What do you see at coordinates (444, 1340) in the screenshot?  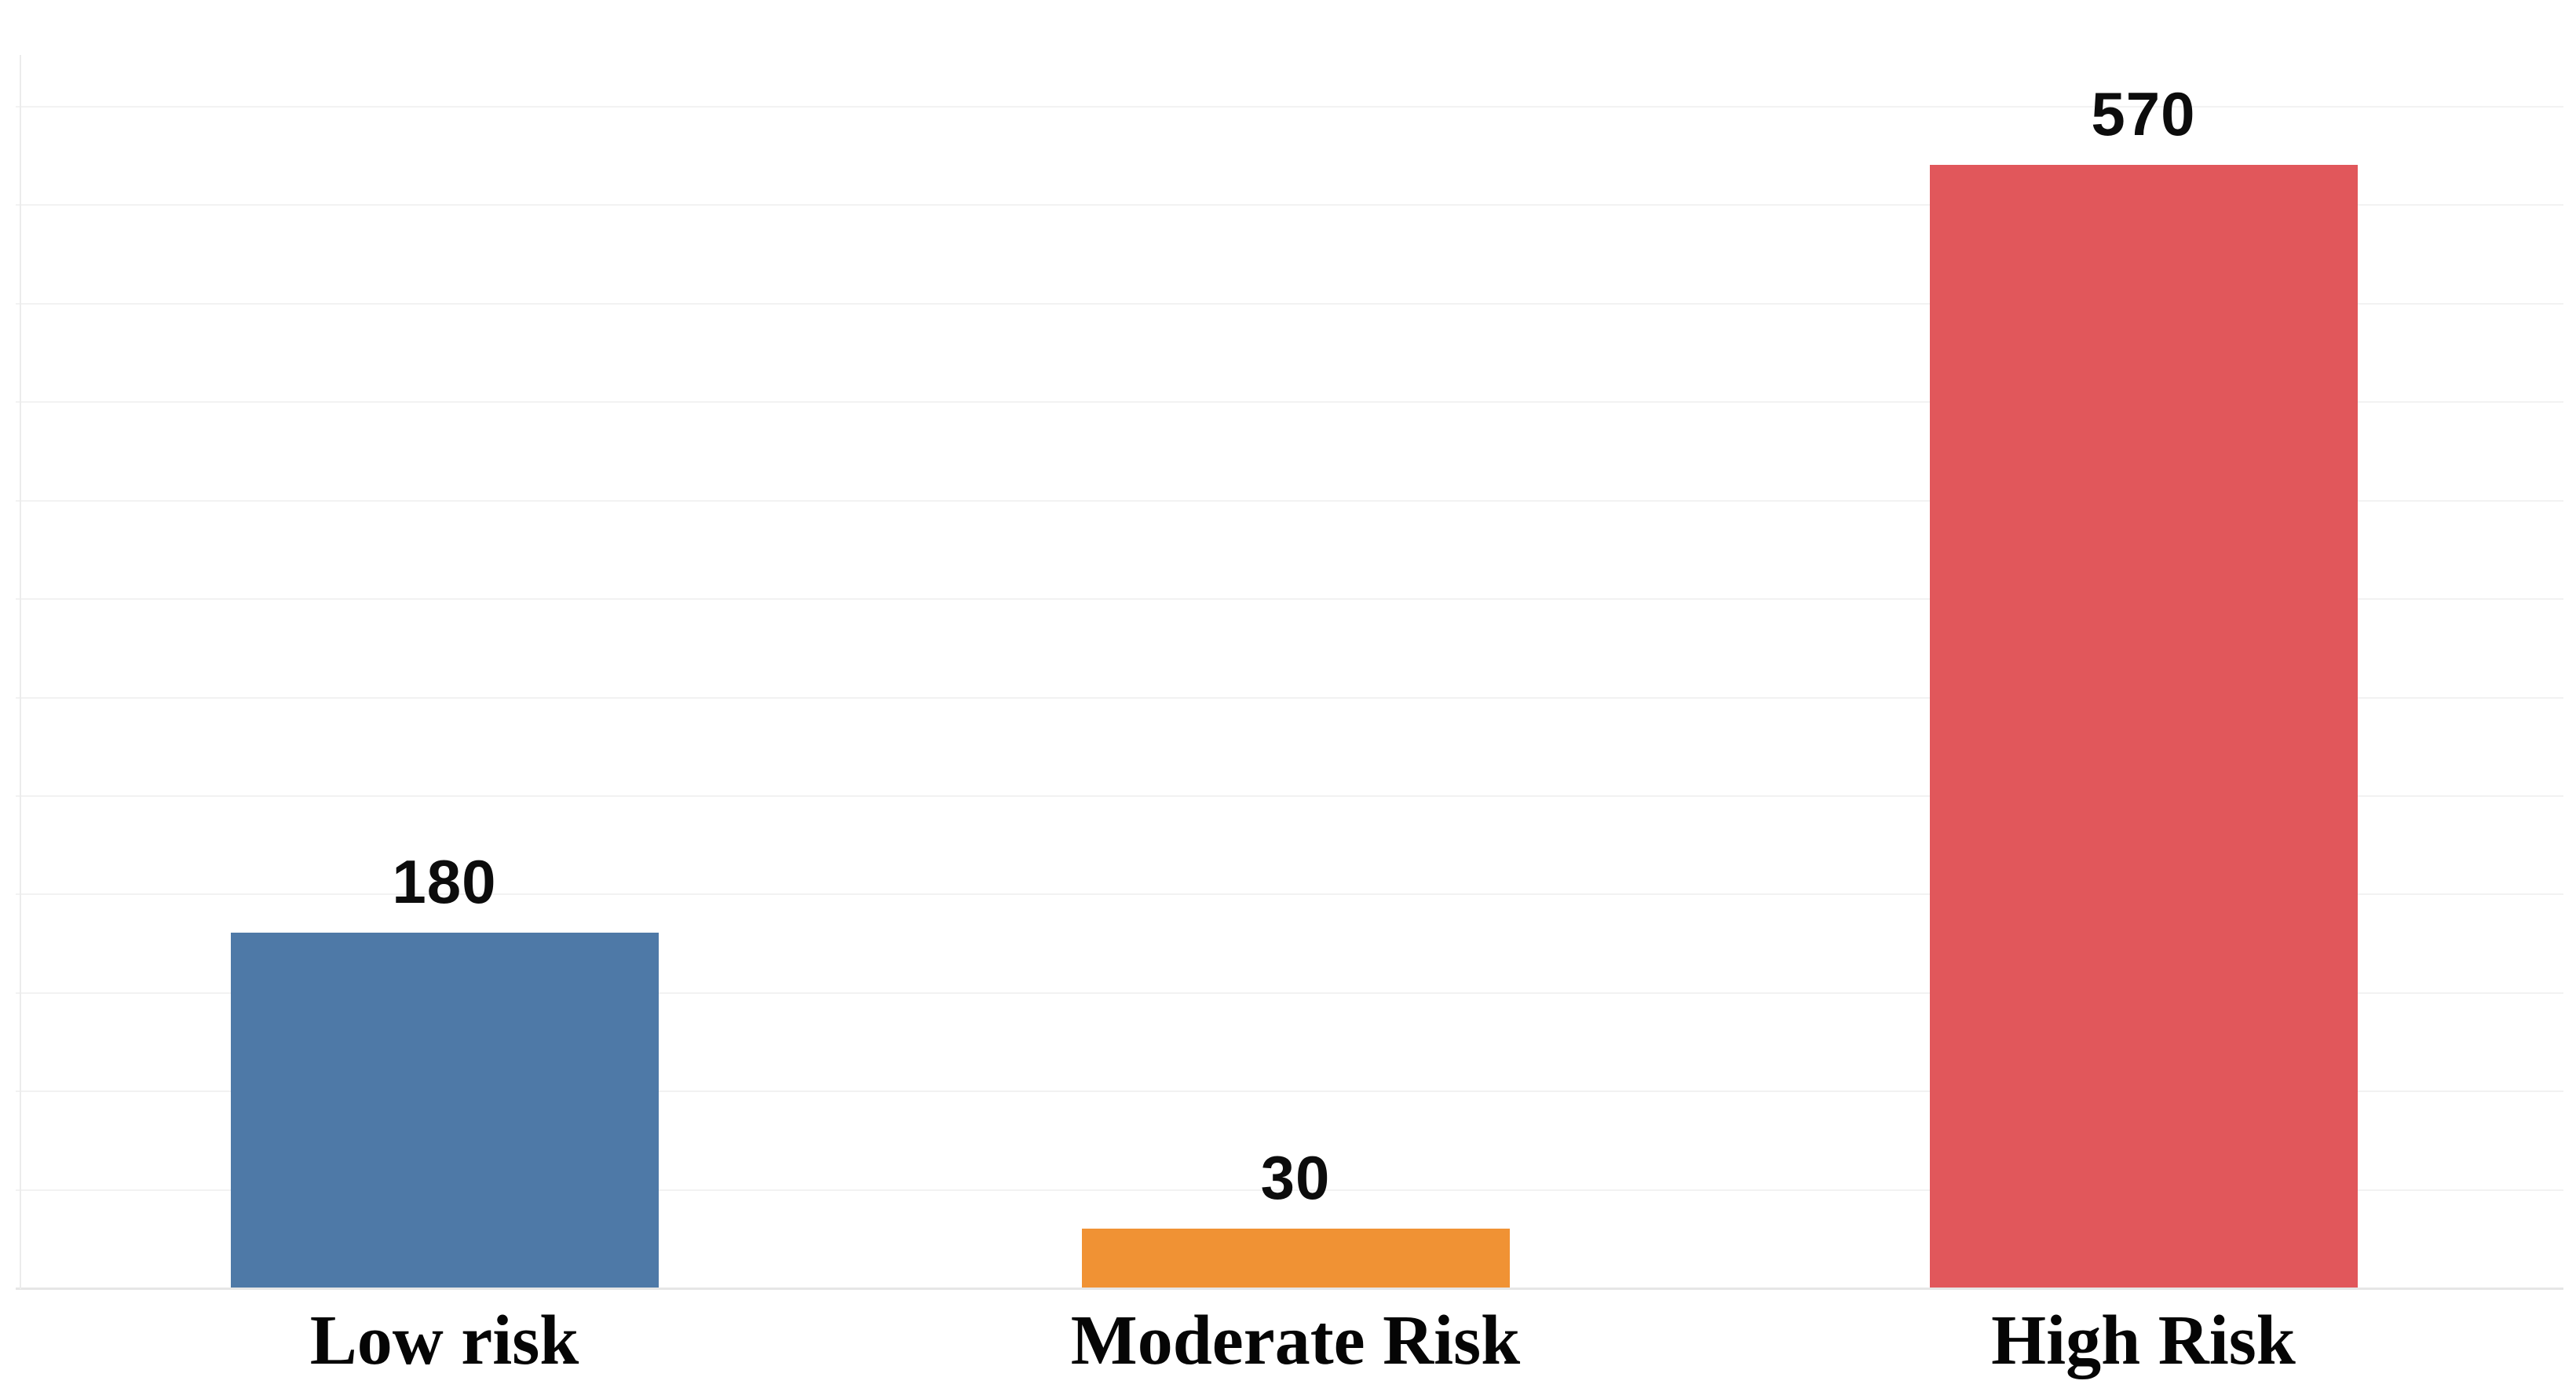 I see `category-label-low-risk: Low risk` at bounding box center [444, 1340].